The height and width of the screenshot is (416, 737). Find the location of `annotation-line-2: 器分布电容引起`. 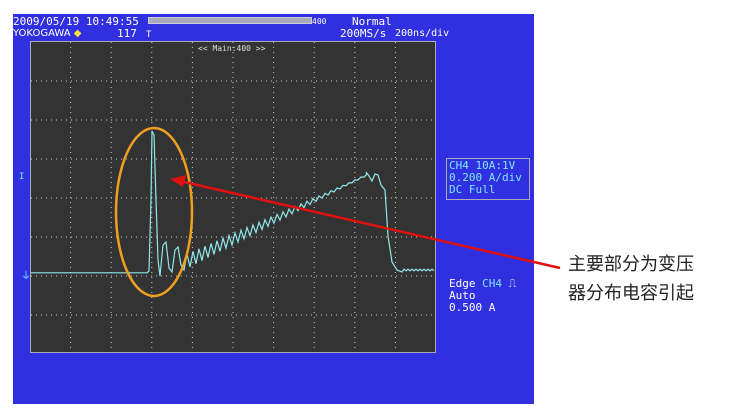

annotation-line-2: 器分布电容引起 is located at coordinates (631, 293).